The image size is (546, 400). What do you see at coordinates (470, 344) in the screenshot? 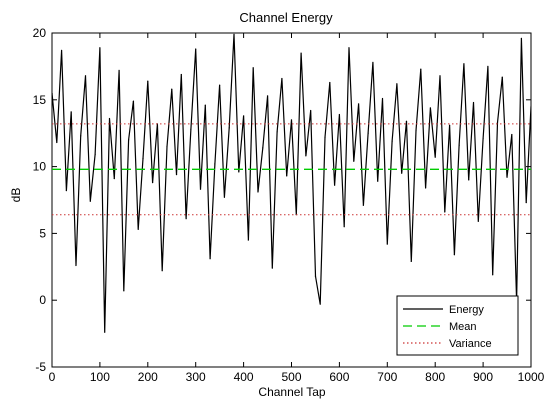
I see `legend-label: Variance` at bounding box center [470, 344].